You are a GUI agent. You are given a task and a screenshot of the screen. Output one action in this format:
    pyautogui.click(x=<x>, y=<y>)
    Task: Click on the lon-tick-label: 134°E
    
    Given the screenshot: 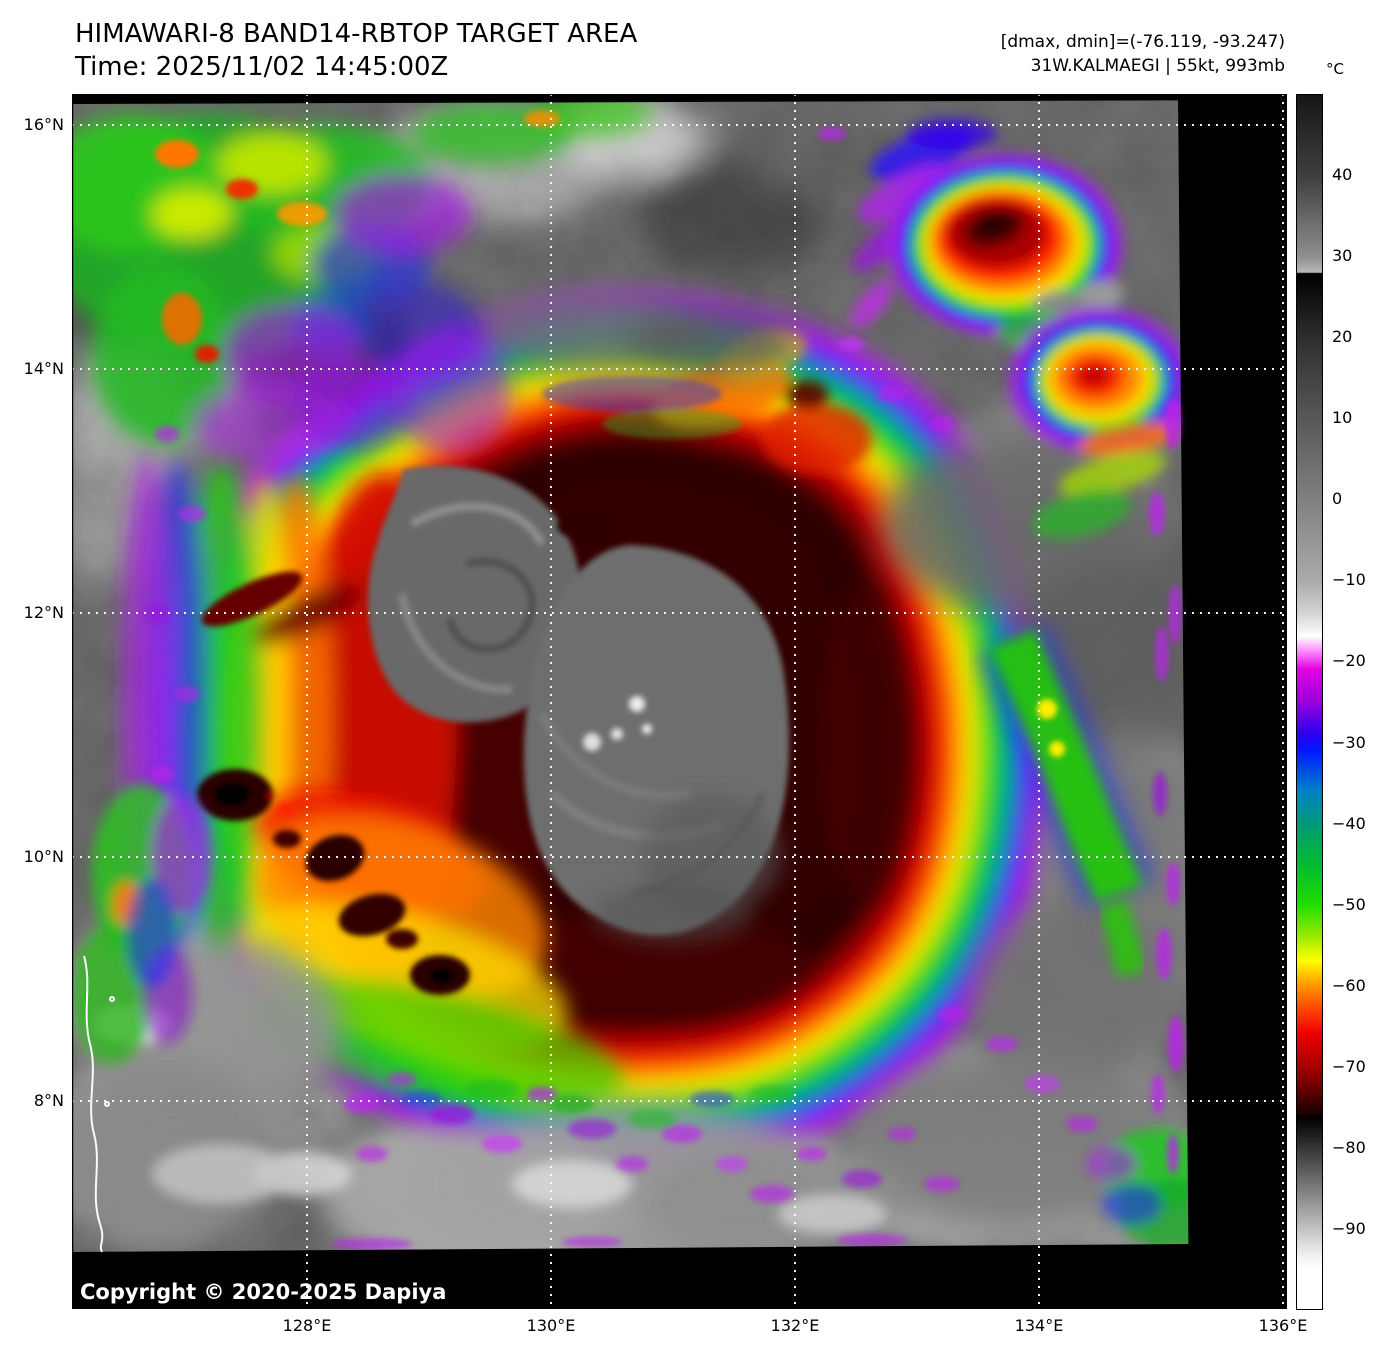 What is the action you would take?
    pyautogui.click(x=1039, y=1325)
    